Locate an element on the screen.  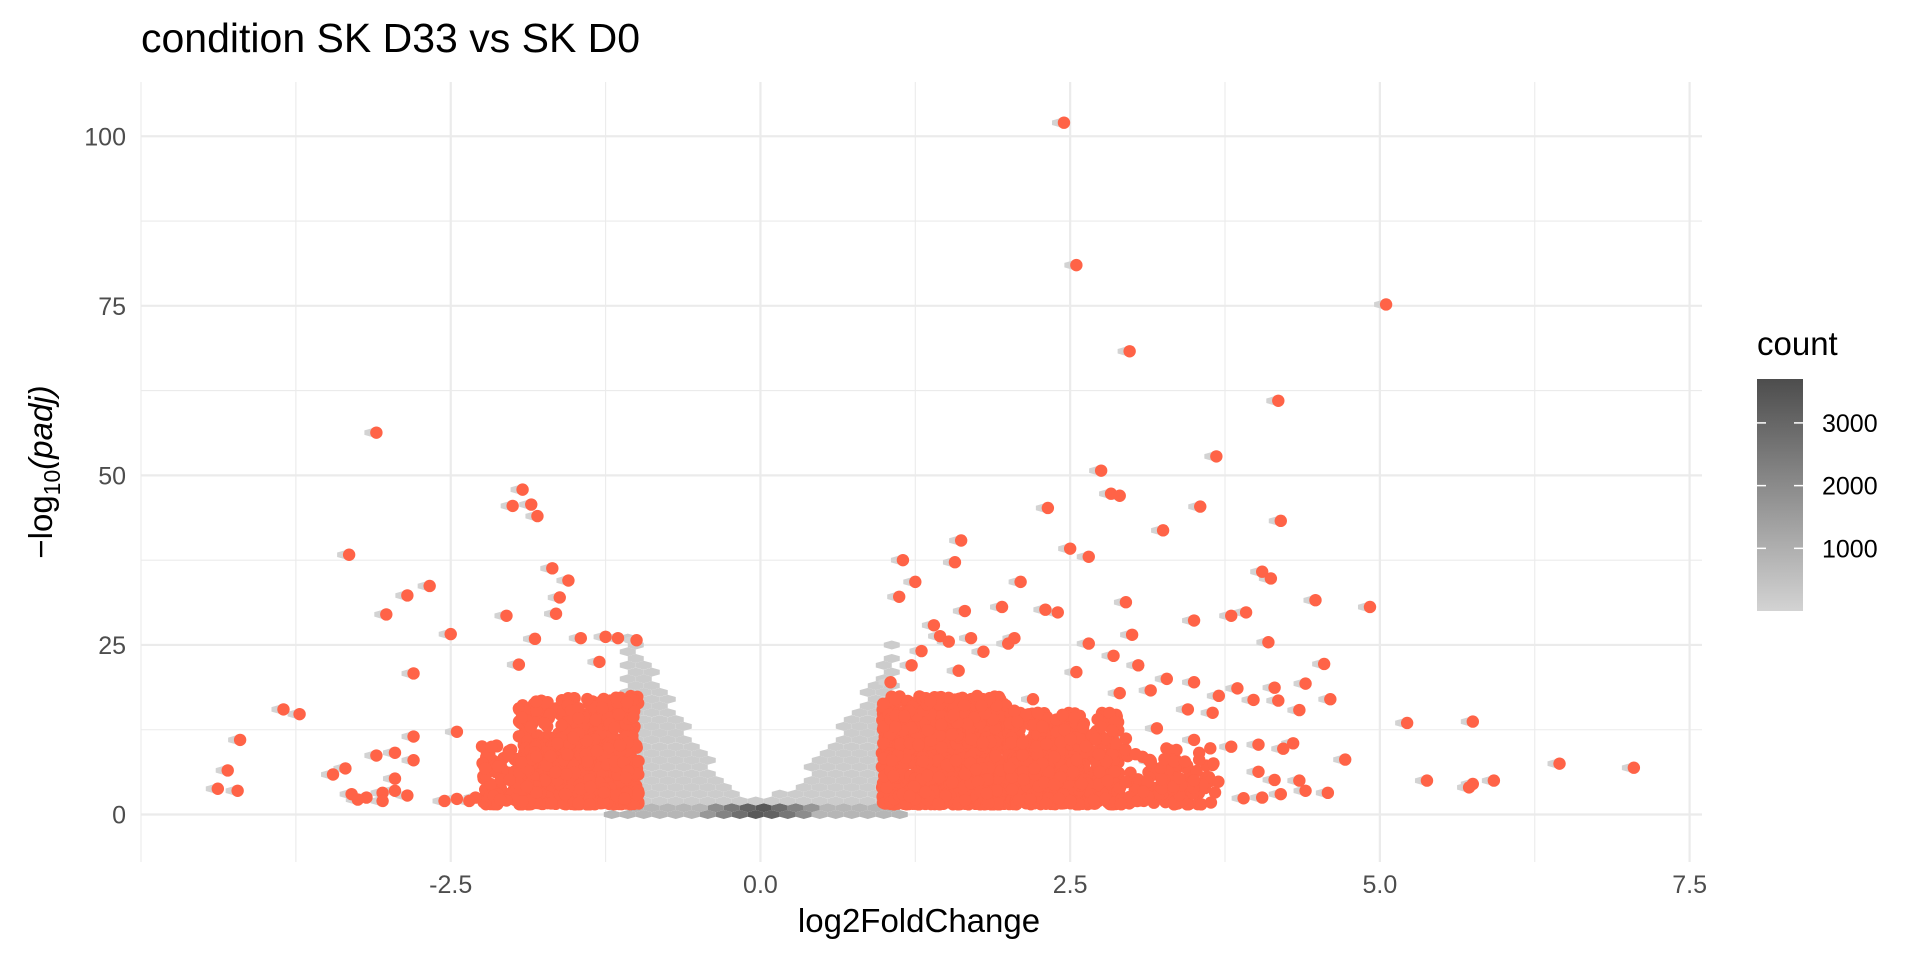
y-tick-label: 0 is located at coordinates (119, 816).